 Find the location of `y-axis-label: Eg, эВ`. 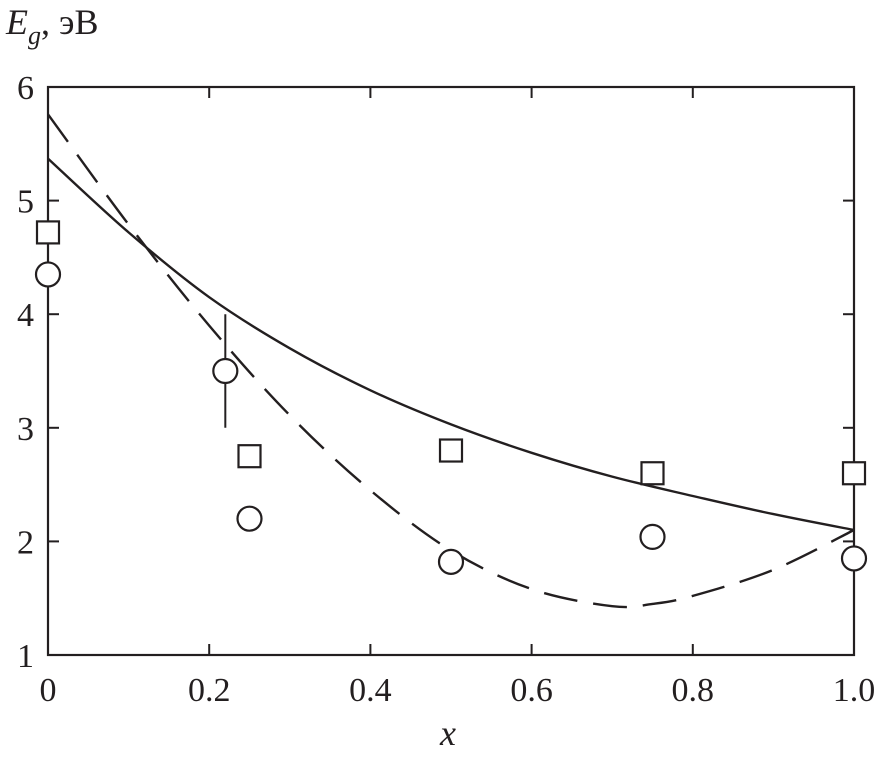

y-axis-label: Eg, эВ is located at coordinates (51, 26).